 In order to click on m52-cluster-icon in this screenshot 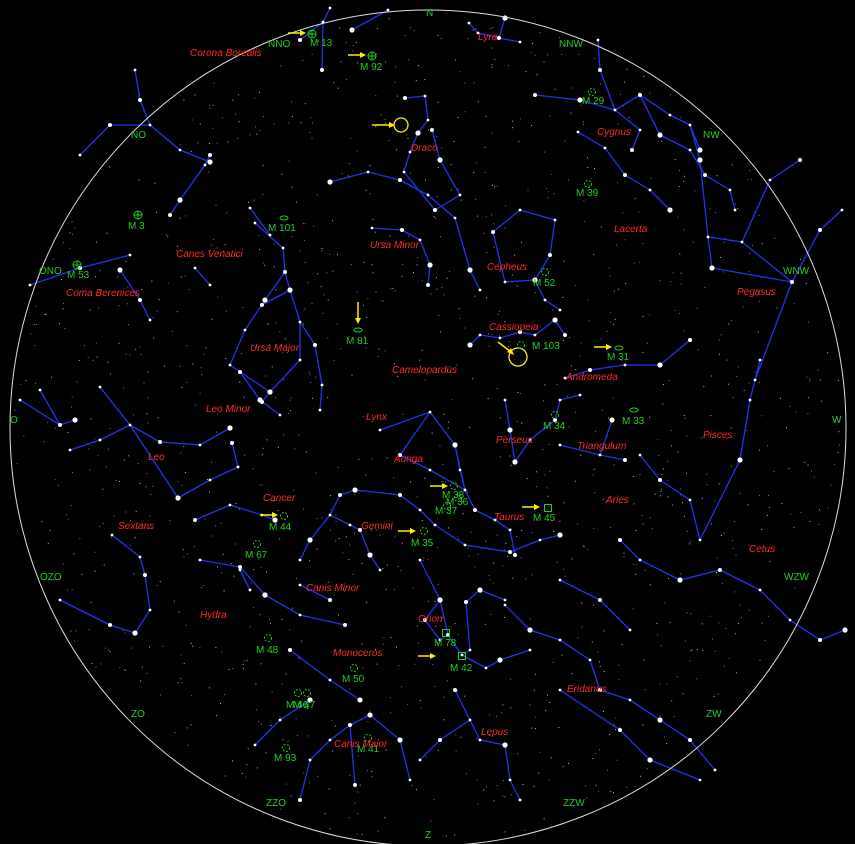, I will do `click(545, 272)`.